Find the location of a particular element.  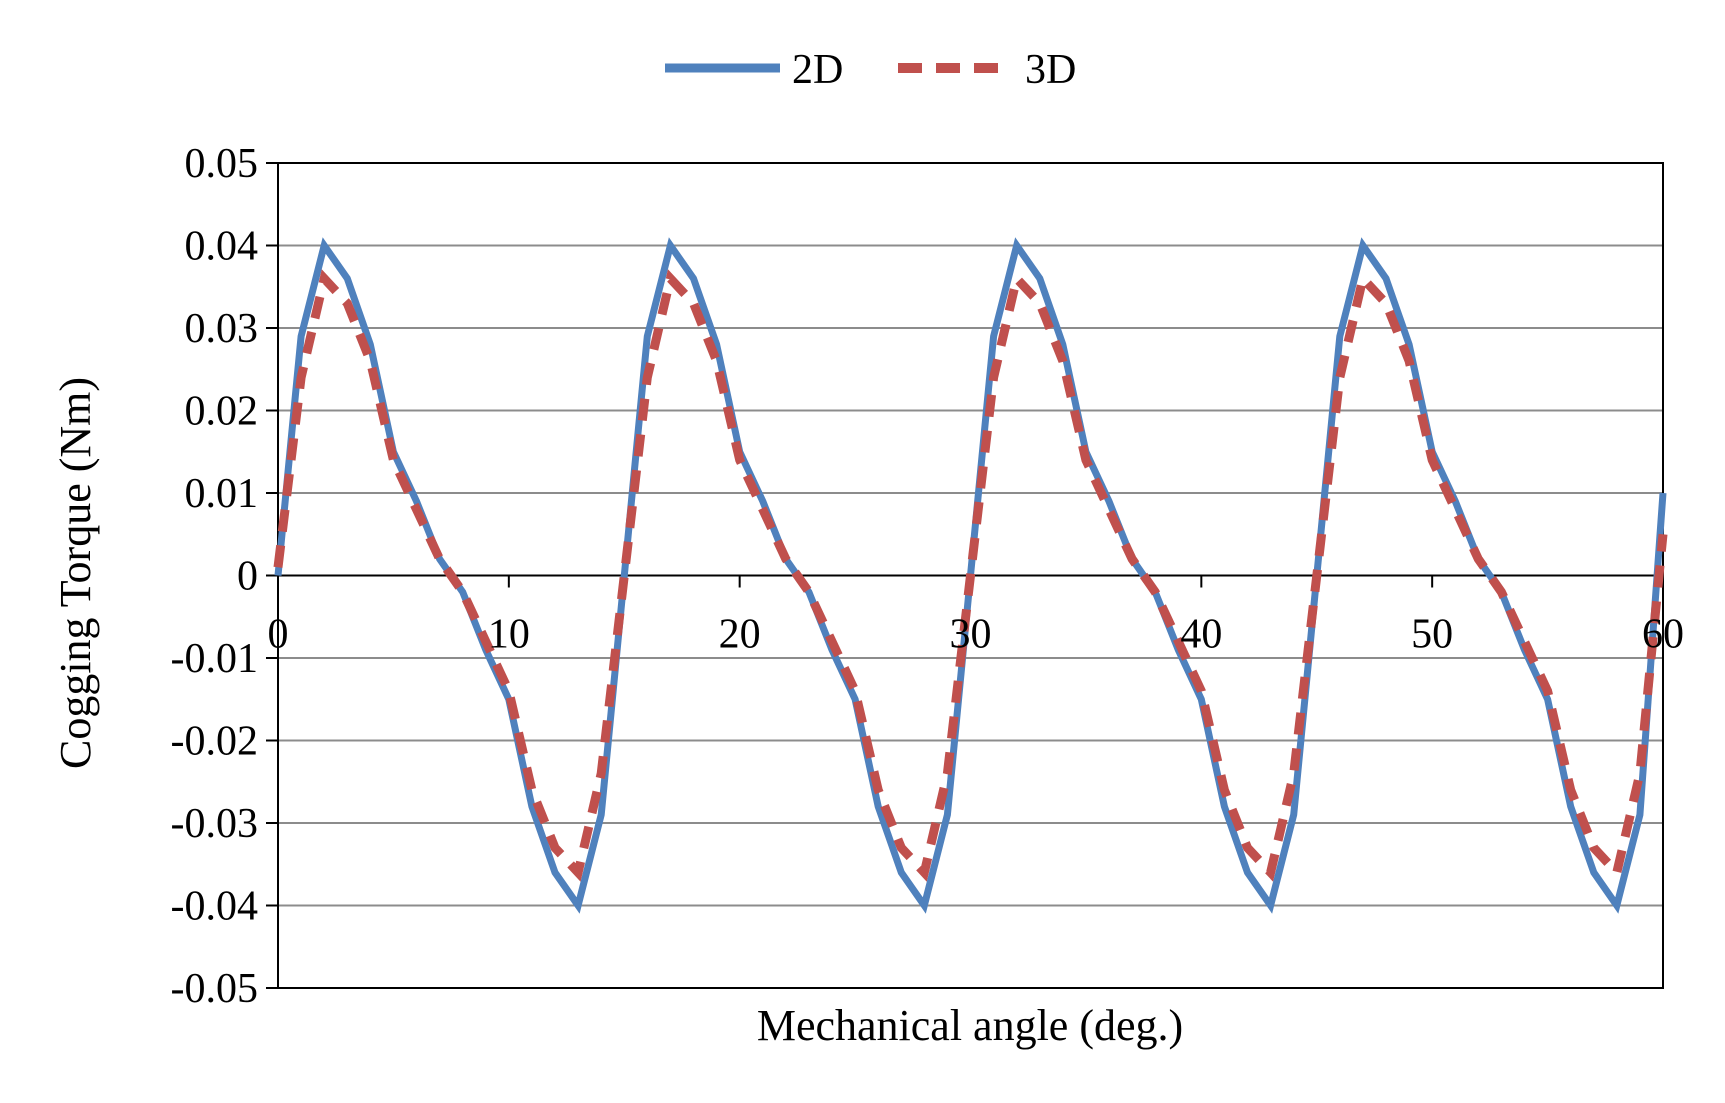

x-tick-label: 0 is located at coordinates (278, 635).